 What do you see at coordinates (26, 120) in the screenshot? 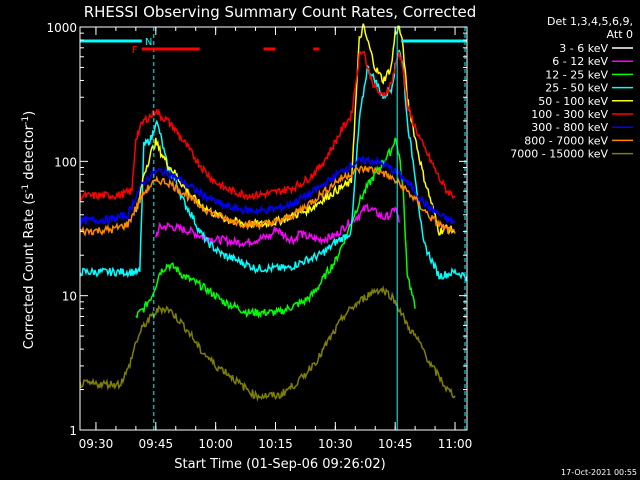
I see `y-axis-label-exp2: -1` at bounding box center [26, 120].